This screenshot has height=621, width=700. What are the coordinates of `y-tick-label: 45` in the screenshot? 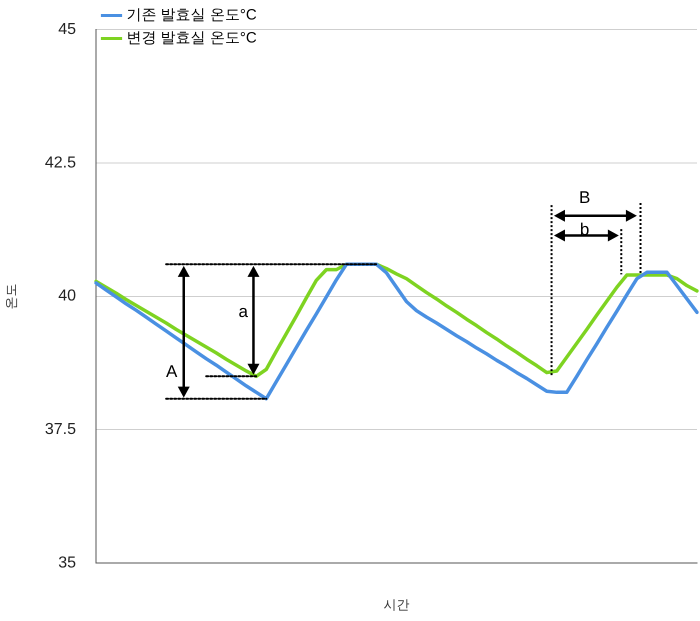 It's located at (67, 29).